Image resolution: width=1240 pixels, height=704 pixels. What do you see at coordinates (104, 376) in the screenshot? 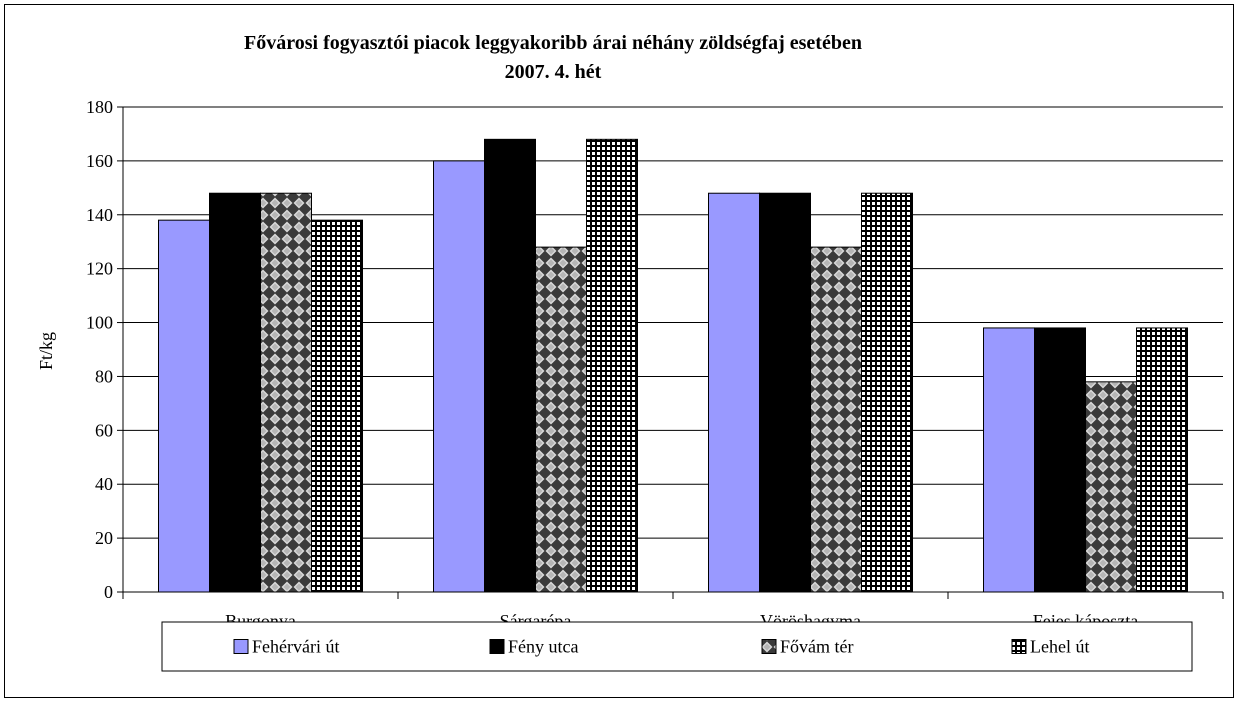
I see `y-tick-label: 80` at bounding box center [104, 376].